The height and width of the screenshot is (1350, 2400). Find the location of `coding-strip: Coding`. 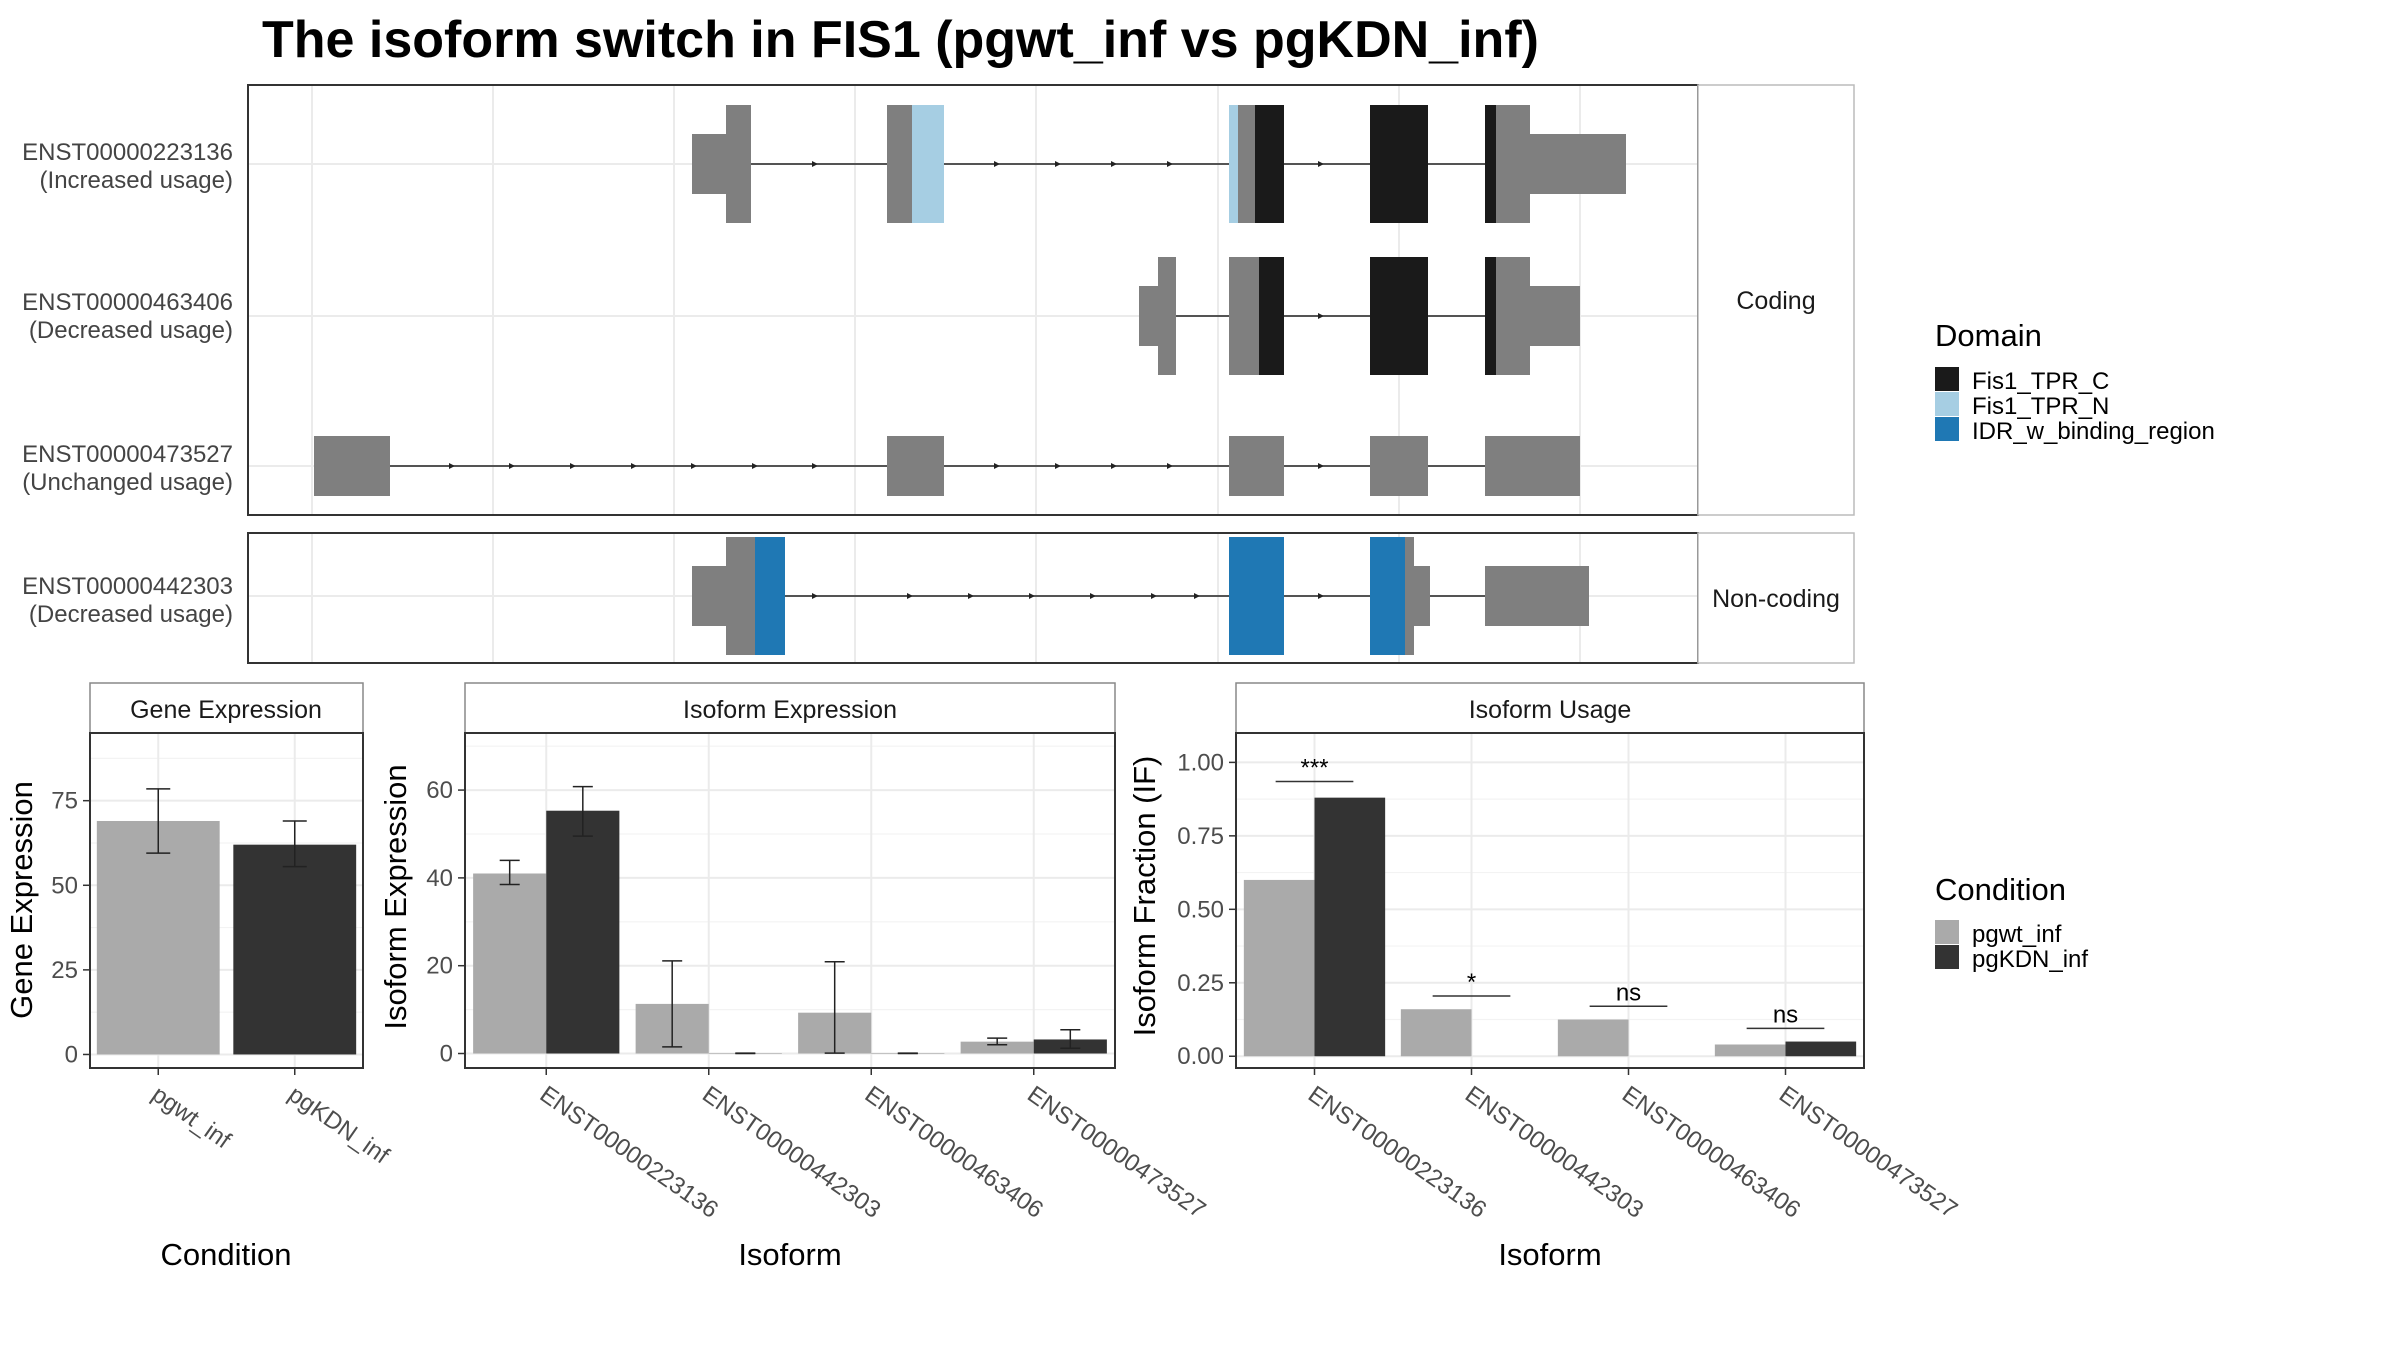

coding-strip: Coding is located at coordinates (1776, 300).